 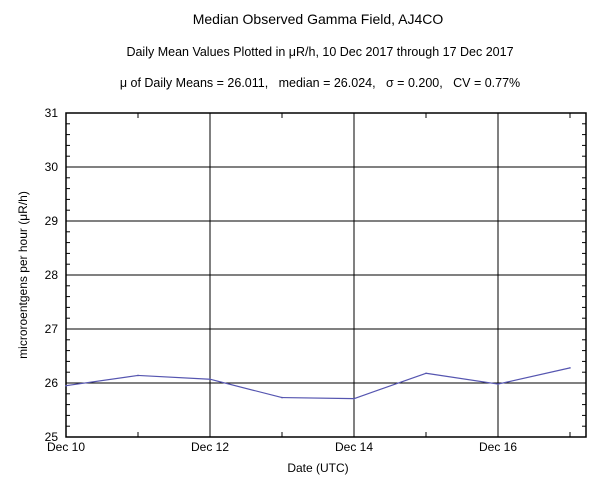 I want to click on y-tick-label: 25, so click(x=52, y=437).